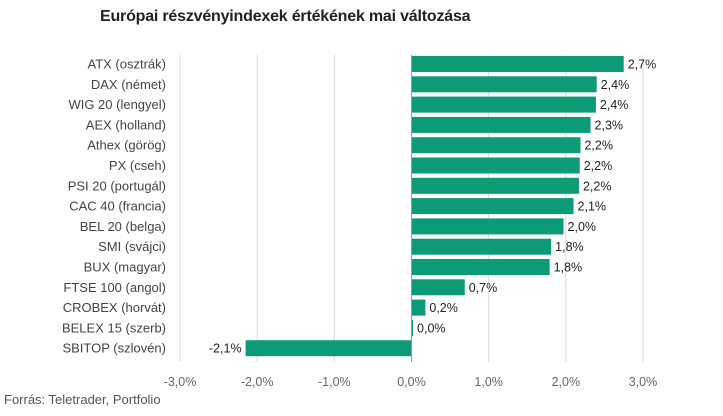  I want to click on x-tick-label: 3,0%, so click(643, 382).